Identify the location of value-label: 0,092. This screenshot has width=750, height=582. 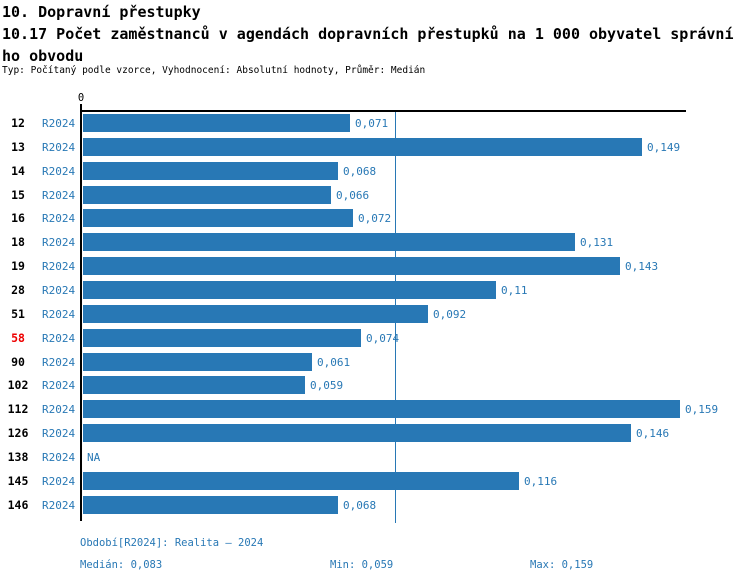
(450, 314).